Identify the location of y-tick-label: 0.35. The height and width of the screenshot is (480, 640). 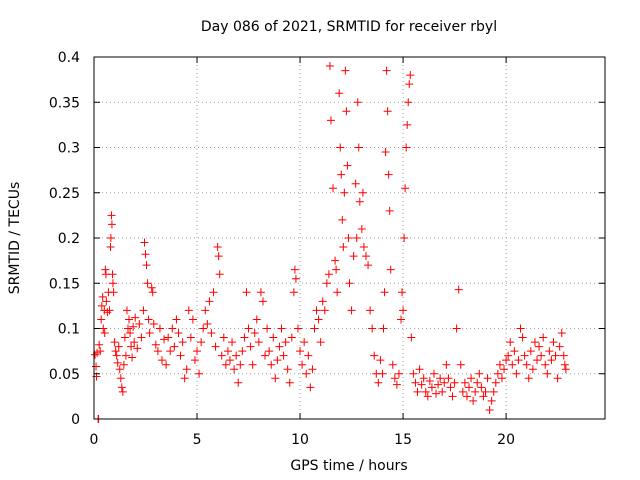
(64, 103).